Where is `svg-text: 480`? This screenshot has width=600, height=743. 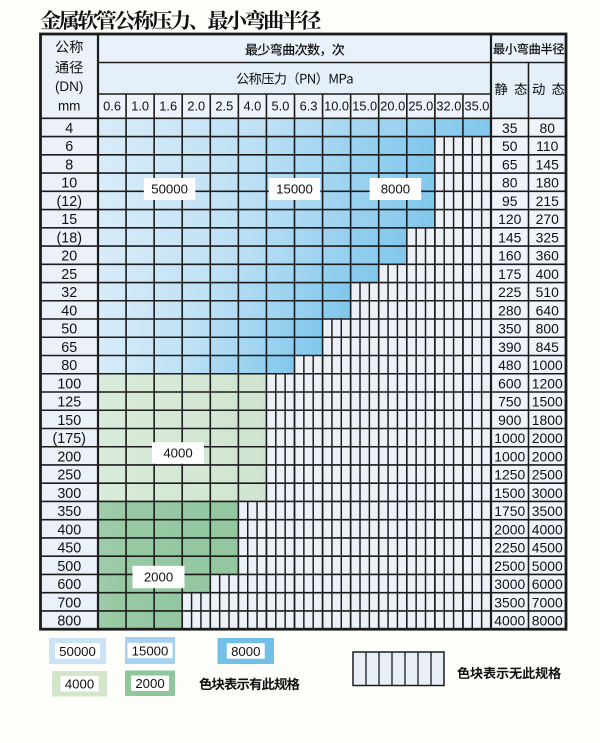
svg-text: 480 is located at coordinates (509, 365).